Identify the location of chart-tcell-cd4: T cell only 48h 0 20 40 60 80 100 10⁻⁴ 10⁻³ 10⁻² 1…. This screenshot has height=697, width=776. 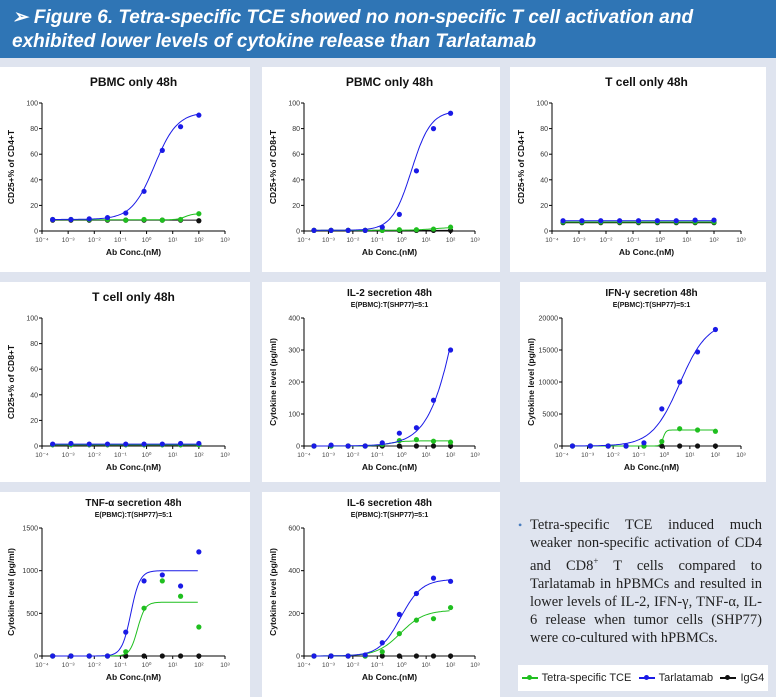
(631, 166).